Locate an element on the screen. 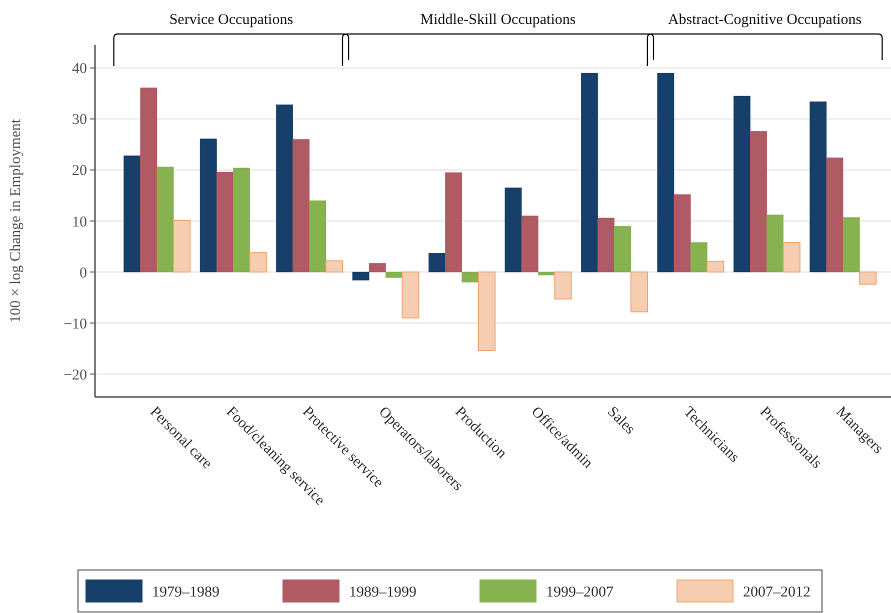 Image resolution: width=891 pixels, height=613 pixels. legend-label: 1979–1989 is located at coordinates (186, 592).